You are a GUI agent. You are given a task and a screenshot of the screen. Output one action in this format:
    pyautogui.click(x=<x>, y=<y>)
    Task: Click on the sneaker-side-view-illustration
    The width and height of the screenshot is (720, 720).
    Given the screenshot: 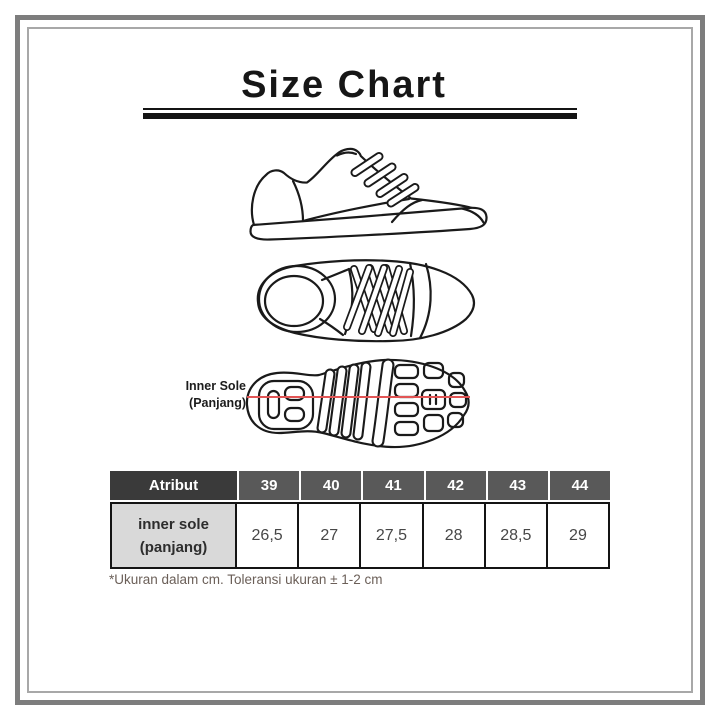 What is the action you would take?
    pyautogui.click(x=368, y=194)
    